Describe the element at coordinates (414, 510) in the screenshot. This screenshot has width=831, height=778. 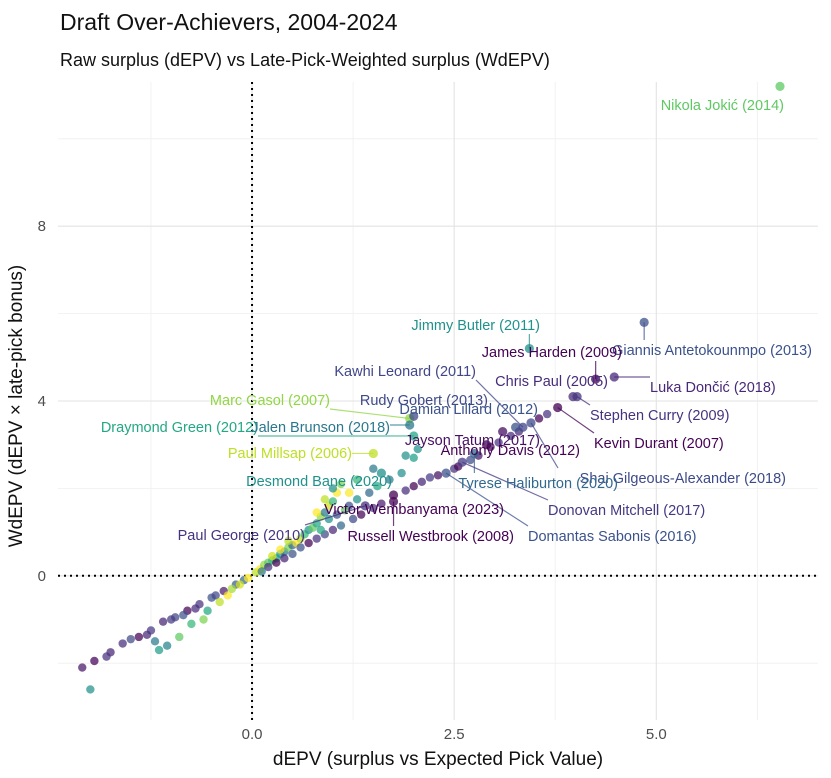
I see `point-label: Victor Wembanyama (2023)` at that location.